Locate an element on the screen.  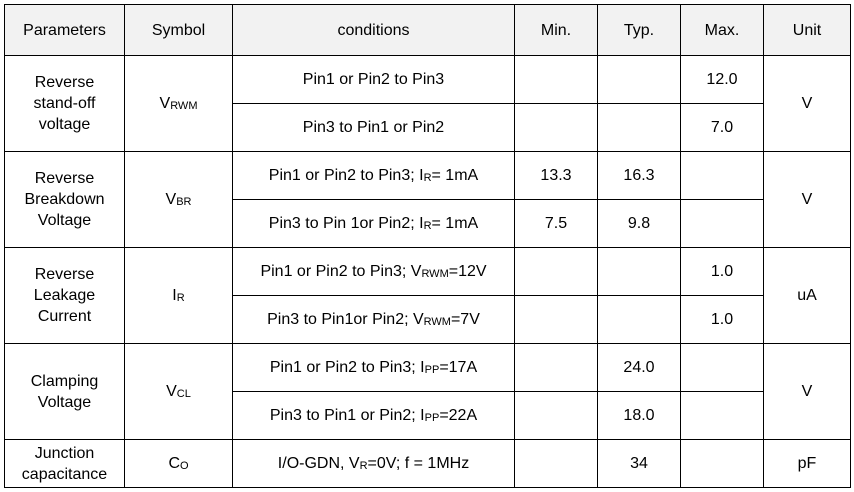
value: 13.3 is located at coordinates (556, 175).